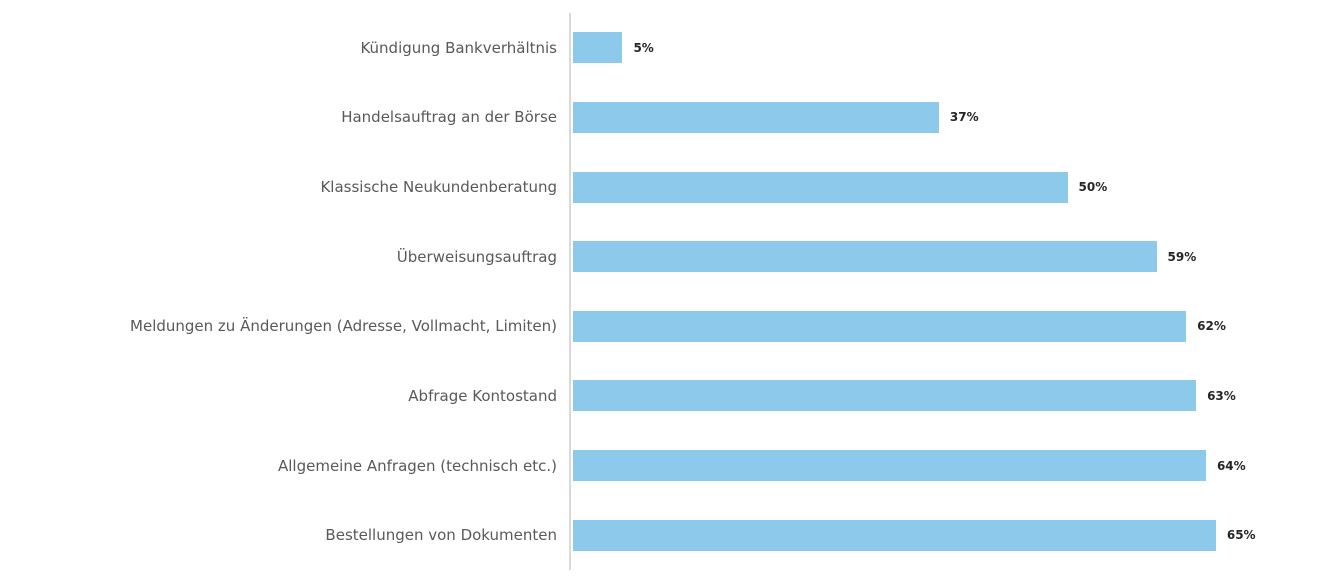 The width and height of the screenshot is (1330, 584). What do you see at coordinates (643, 47) in the screenshot?
I see `value-label: 5%` at bounding box center [643, 47].